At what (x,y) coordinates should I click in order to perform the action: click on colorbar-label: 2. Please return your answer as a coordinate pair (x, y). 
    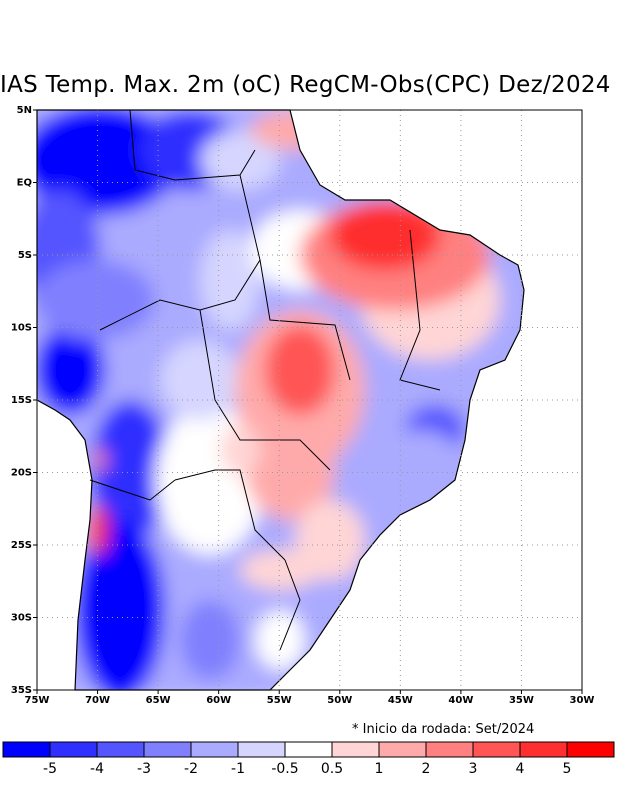
    Looking at the image, I should click on (426, 769).